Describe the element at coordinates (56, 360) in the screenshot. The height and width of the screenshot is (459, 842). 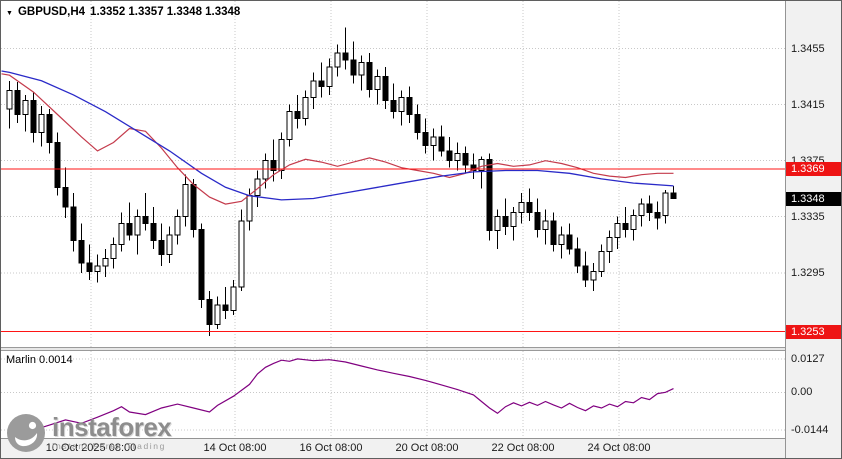
I see `indicator-value: 0.0014` at that location.